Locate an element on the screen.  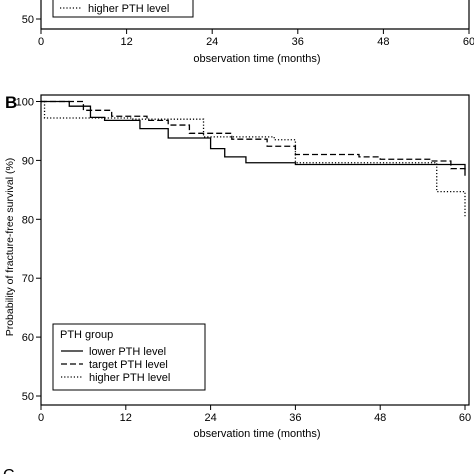
panel-a-x-tick-label: 12 is located at coordinates (126, 42).